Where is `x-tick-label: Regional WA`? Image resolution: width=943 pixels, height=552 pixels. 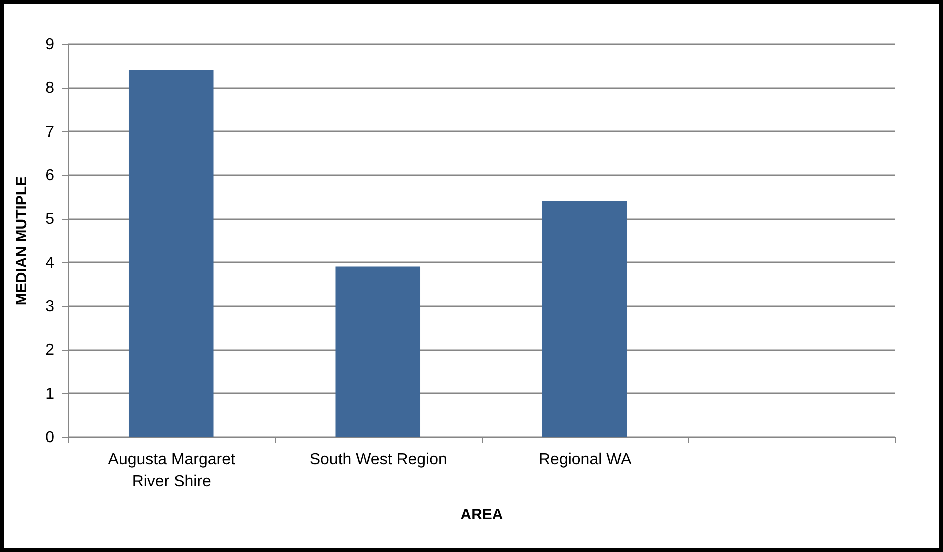 x-tick-label: Regional WA is located at coordinates (585, 460).